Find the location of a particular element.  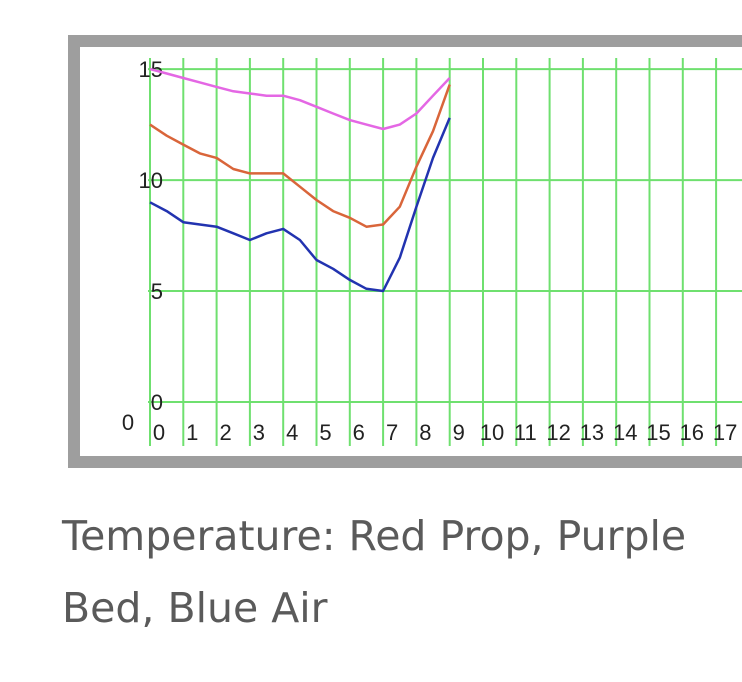

y-tick-label: 5 is located at coordinates (157, 291).